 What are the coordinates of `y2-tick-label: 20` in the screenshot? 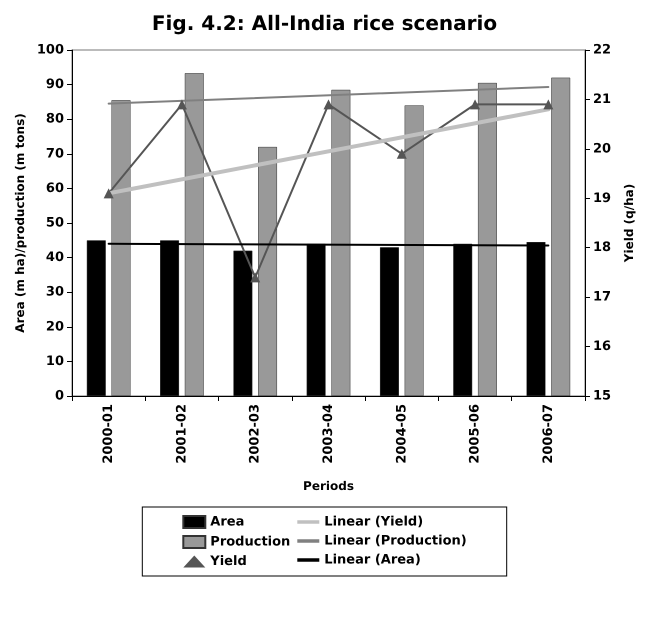 It's located at (602, 148).